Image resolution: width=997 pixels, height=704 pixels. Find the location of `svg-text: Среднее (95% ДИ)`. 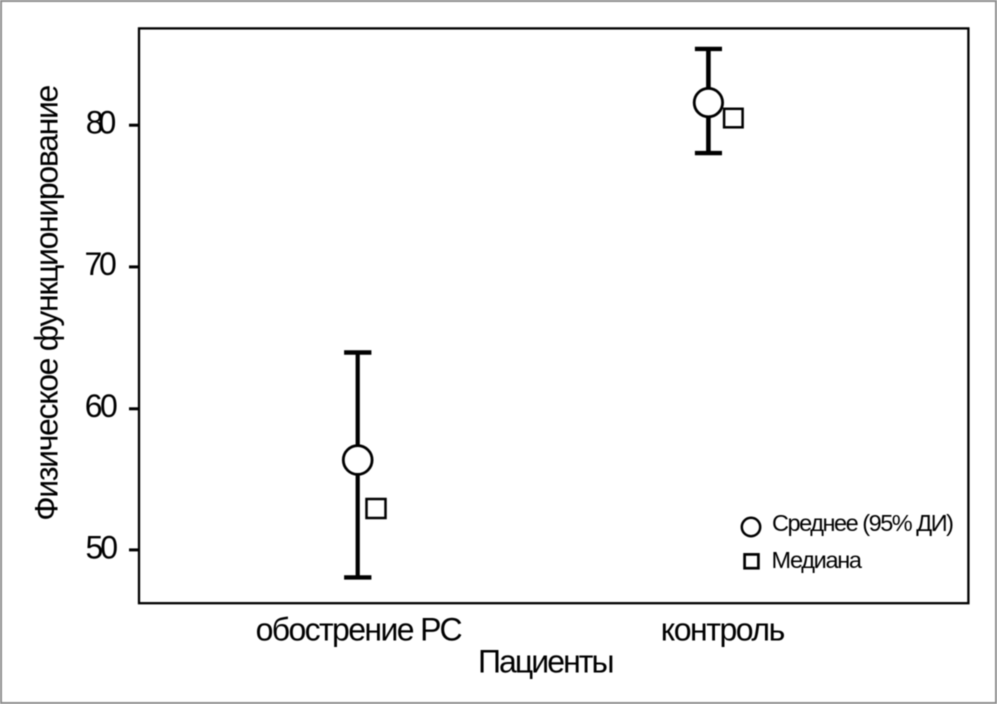

svg-text: Среднее (95% ДИ) is located at coordinates (863, 523).